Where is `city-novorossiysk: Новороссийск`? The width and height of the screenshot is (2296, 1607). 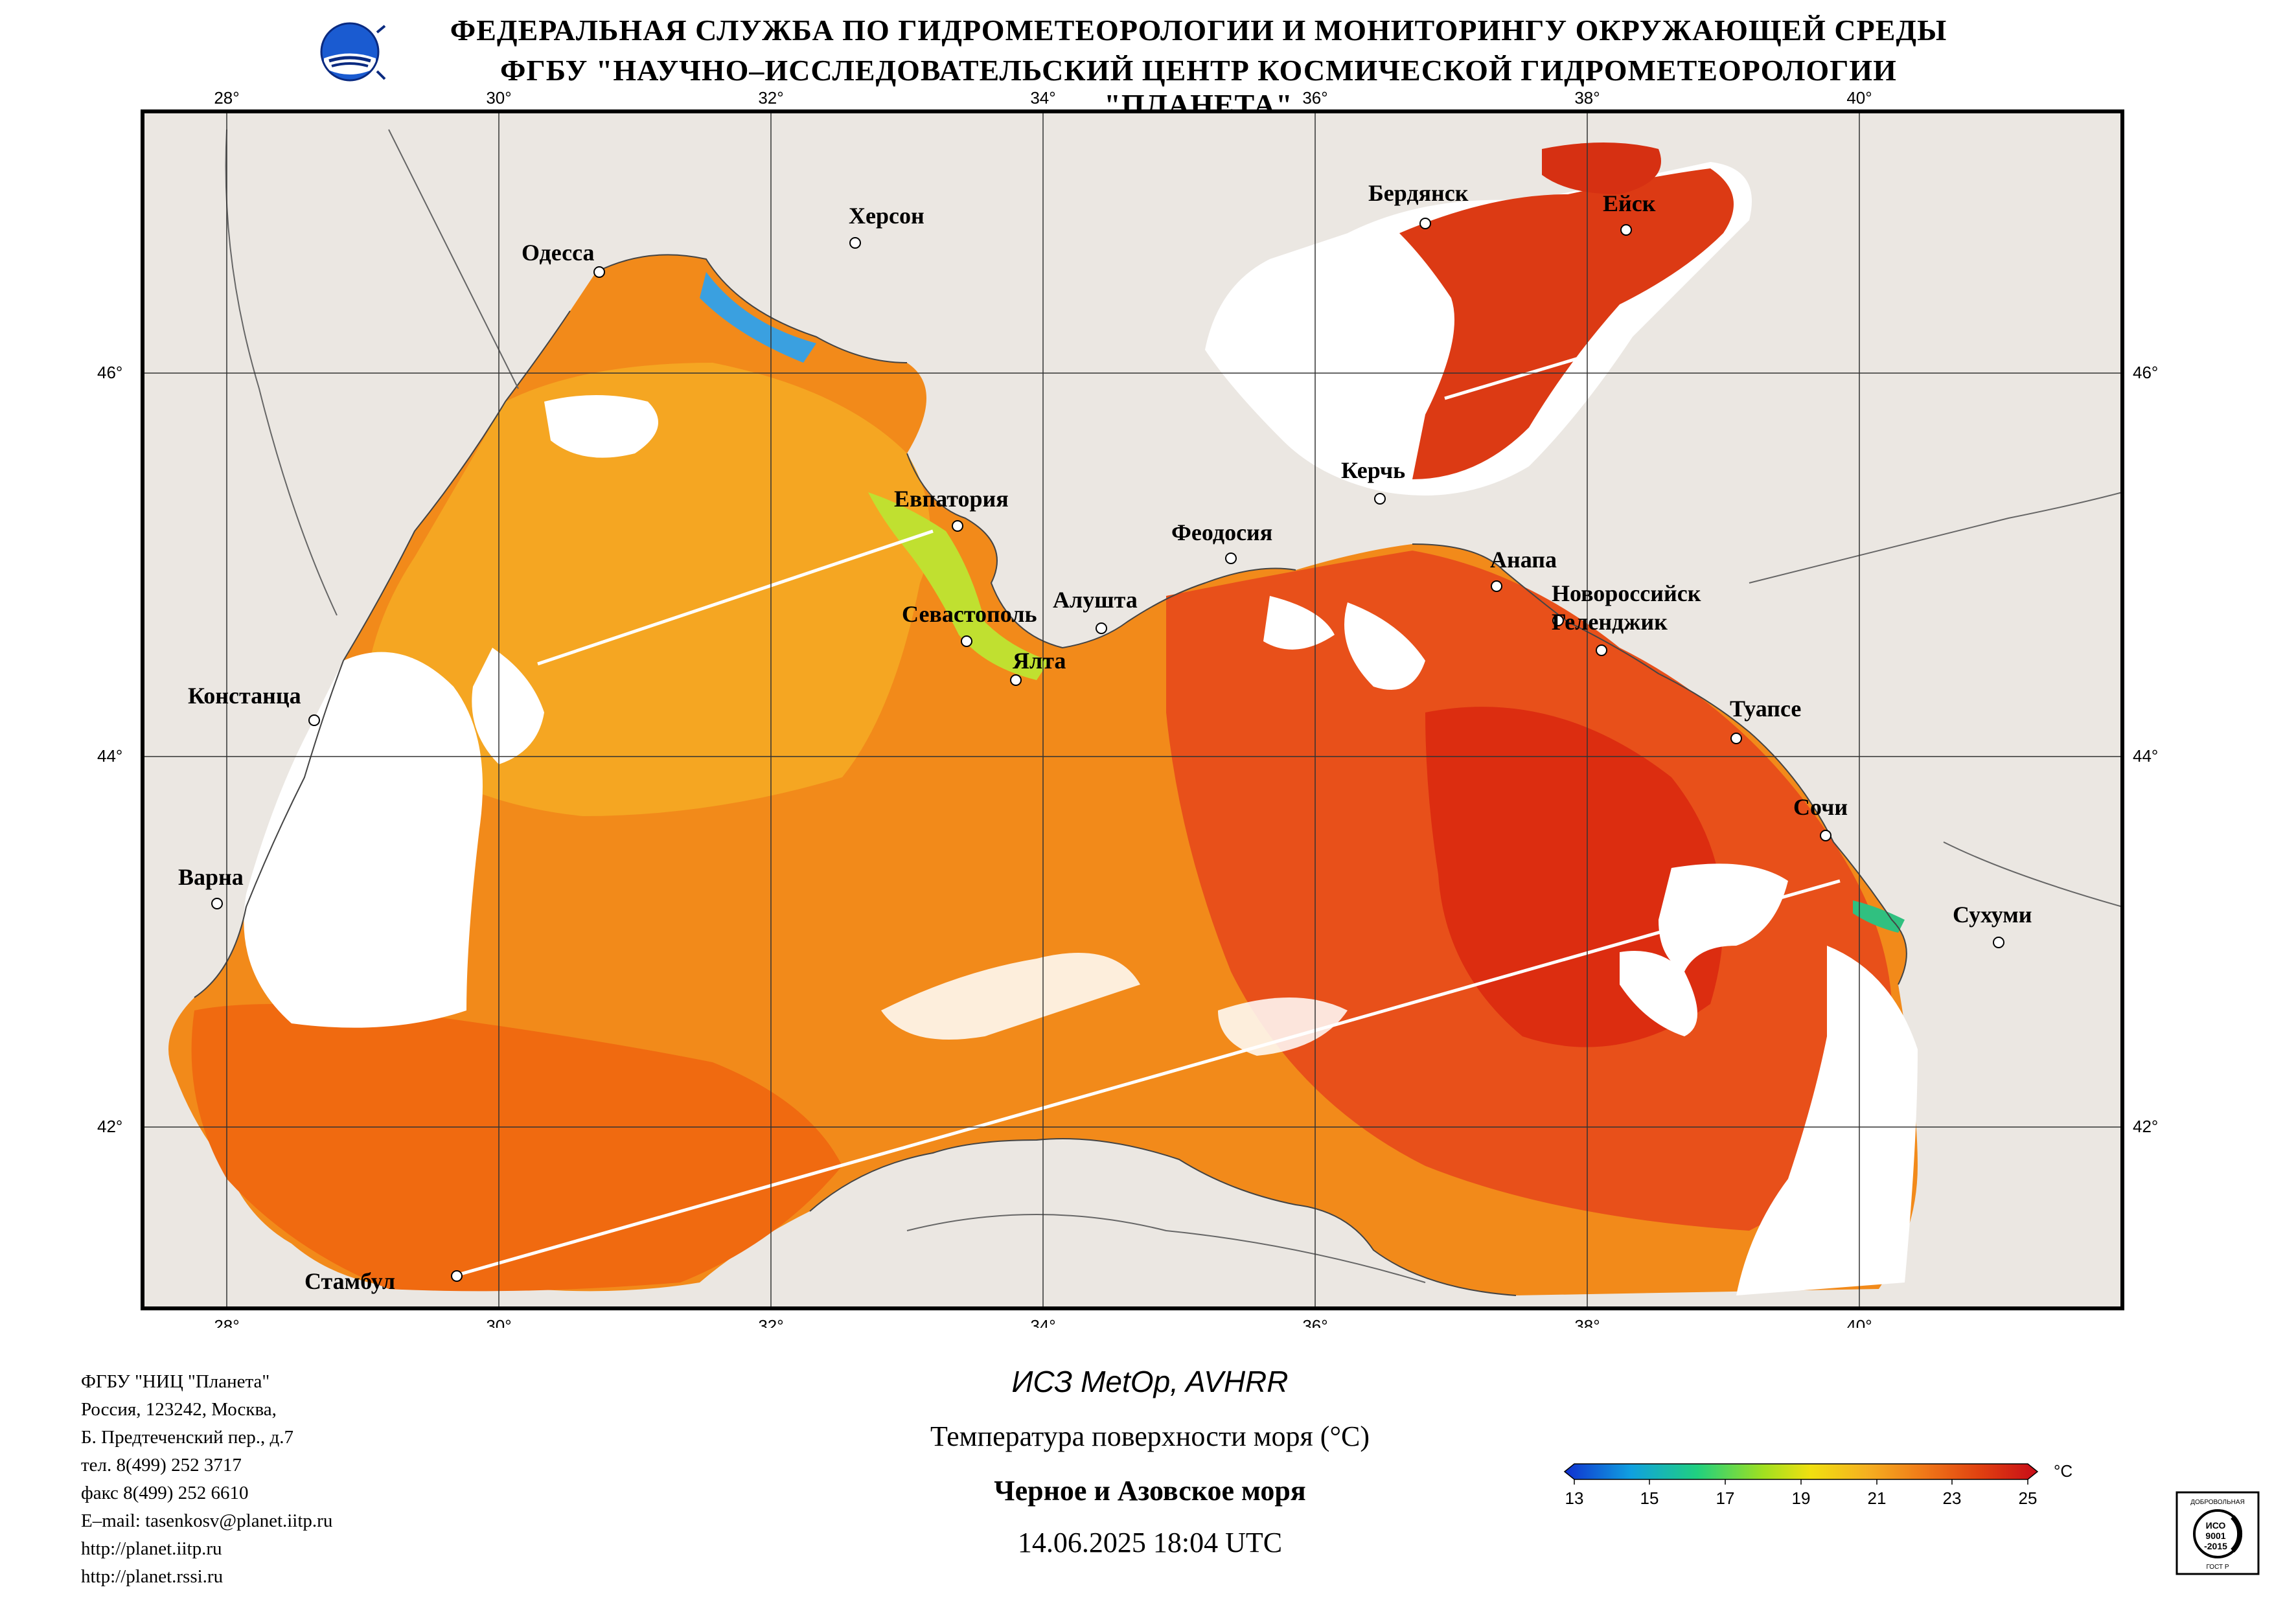 city-novorossiysk: Новороссийск is located at coordinates (1627, 593).